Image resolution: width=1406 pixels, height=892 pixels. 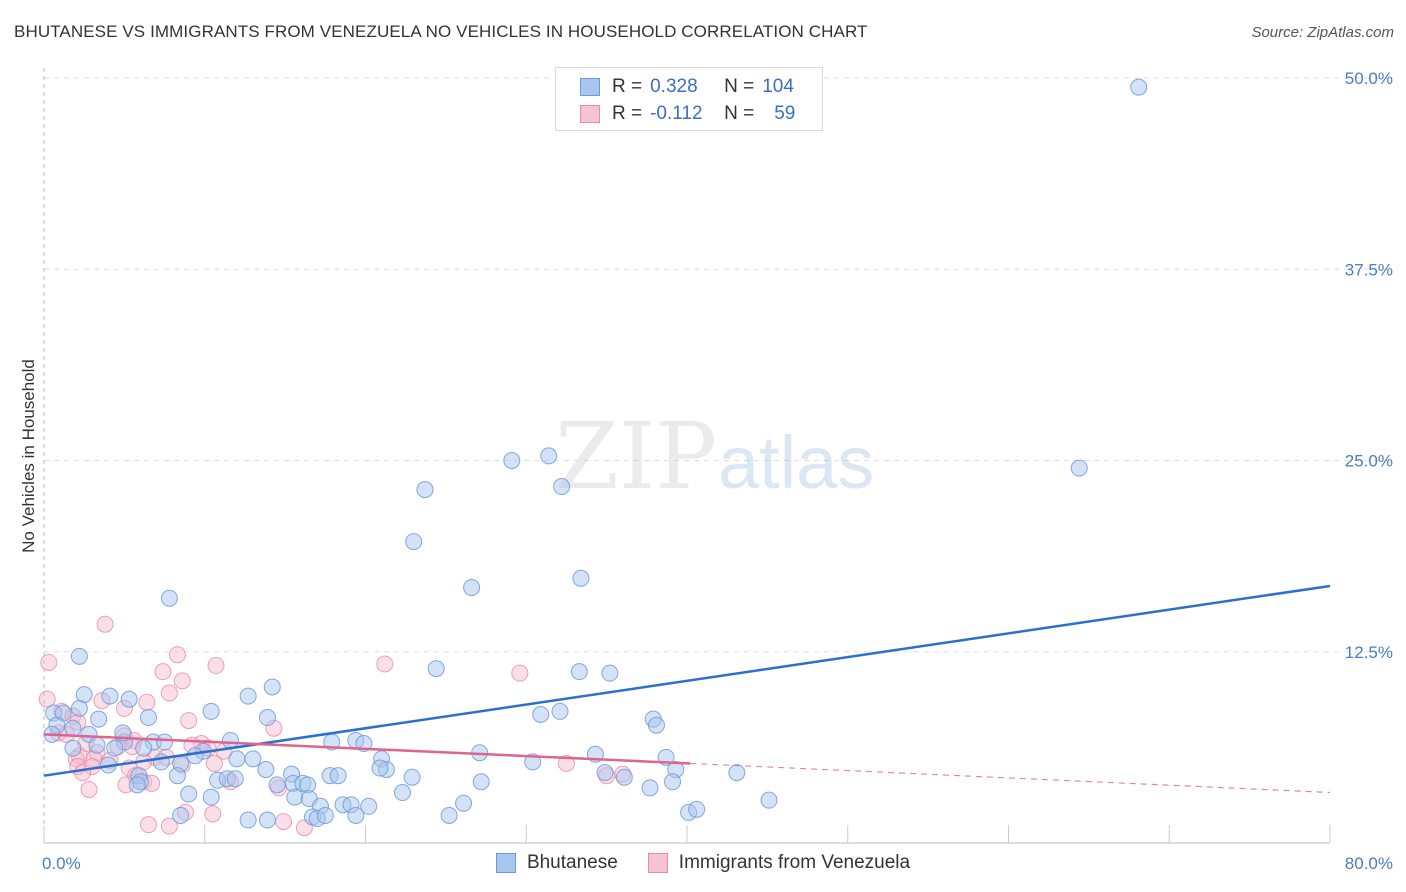 What do you see at coordinates (794, 862) in the screenshot?
I see `legend-label-venezuela: Immigrants from Venezuela` at bounding box center [794, 862].